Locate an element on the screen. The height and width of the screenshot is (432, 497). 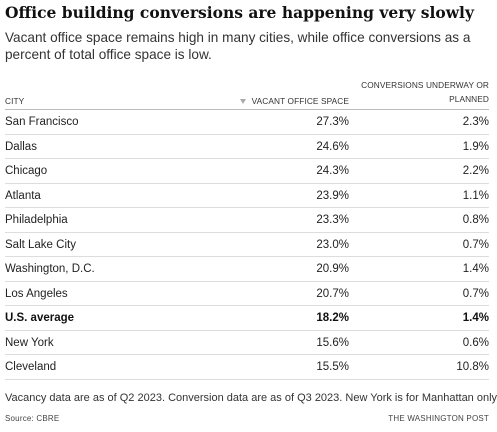
cell-conversions: 0.6% is located at coordinates (475, 342).